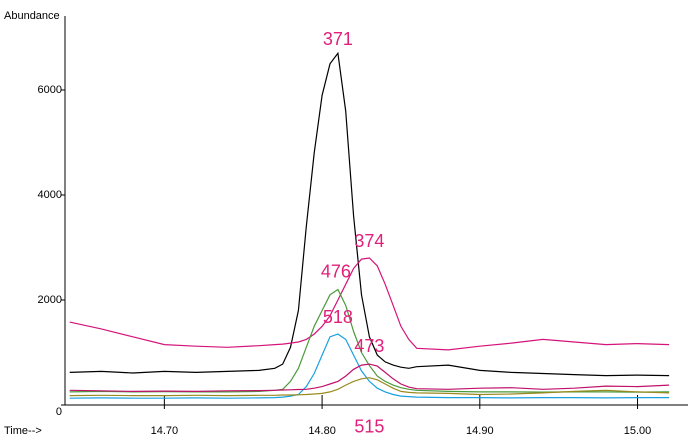 This screenshot has width=696, height=439. Describe the element at coordinates (638, 431) in the screenshot. I see `x-tick-label: 15.00` at that location.